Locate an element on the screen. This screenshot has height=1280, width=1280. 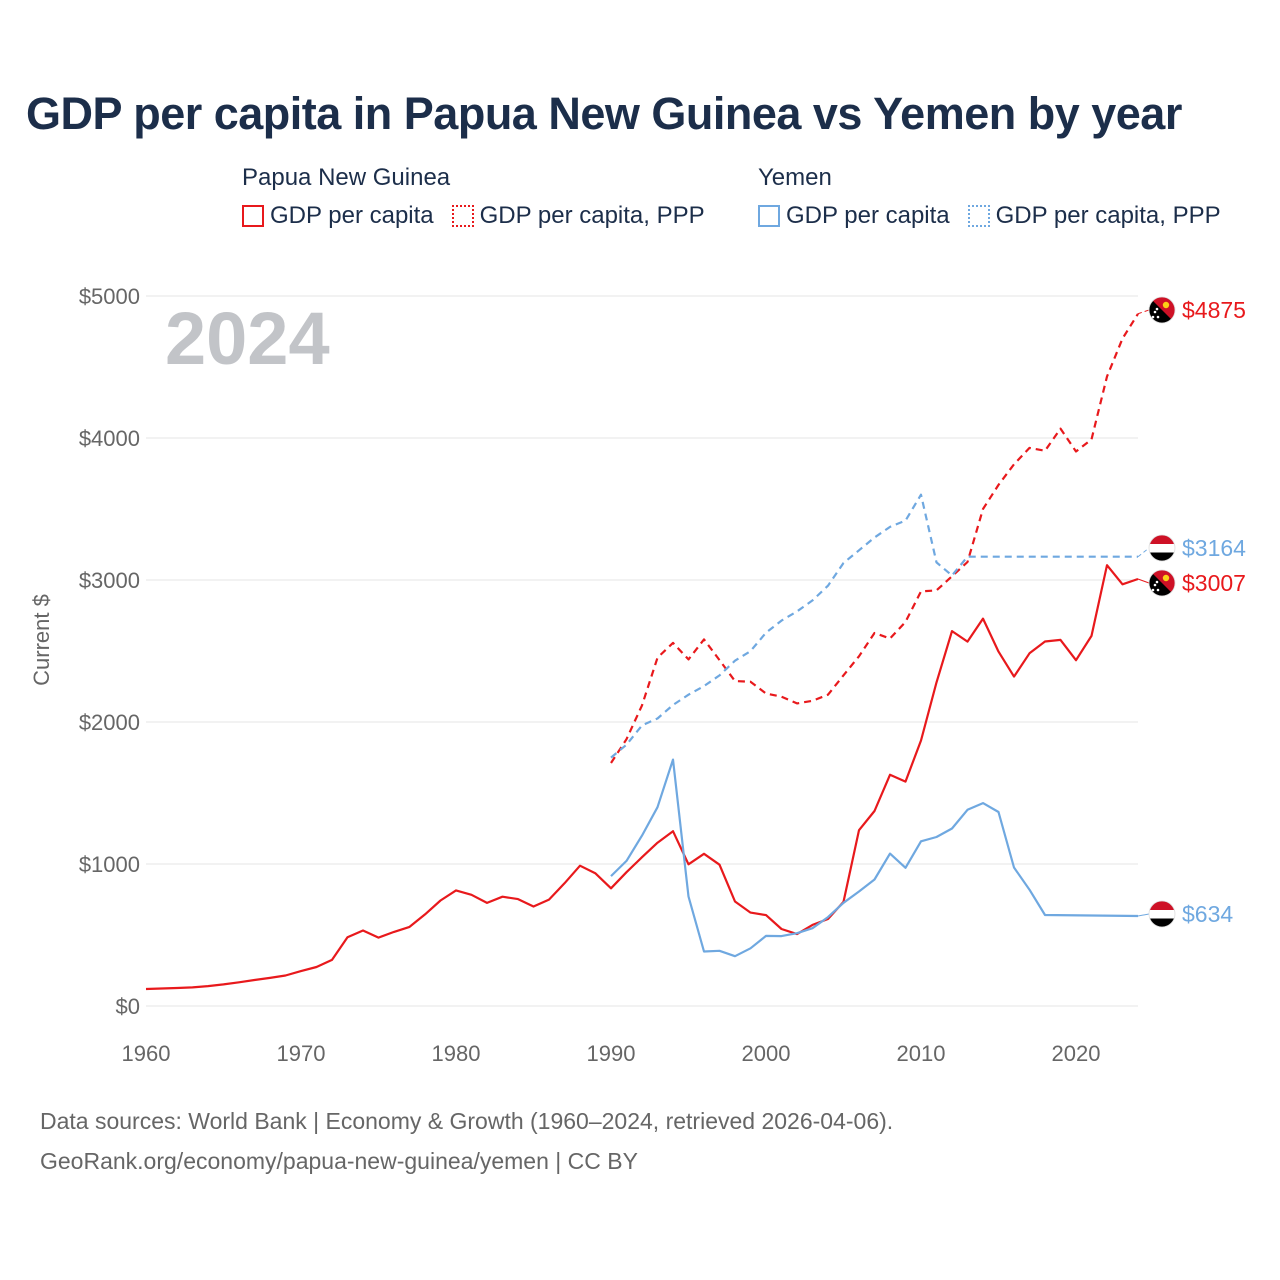
legend-yemen-gdp-label: GDP per capita is located at coordinates (868, 215).